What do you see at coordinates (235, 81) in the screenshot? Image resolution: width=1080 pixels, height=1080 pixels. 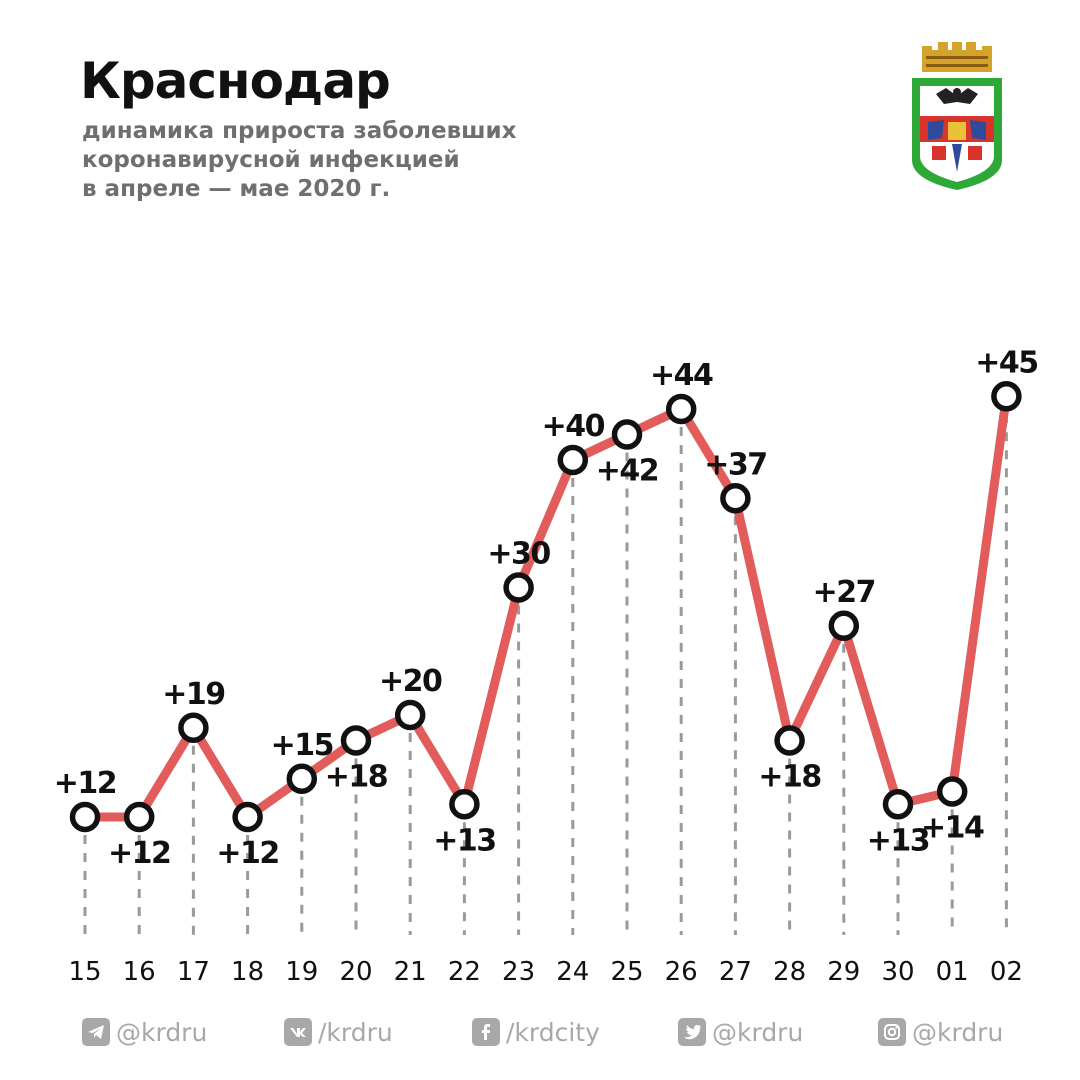 I see `chart-title: Краснодар` at bounding box center [235, 81].